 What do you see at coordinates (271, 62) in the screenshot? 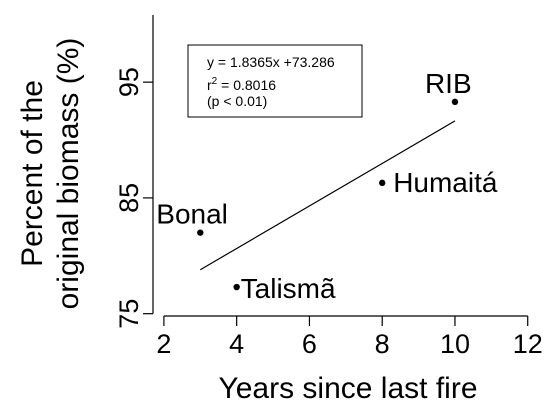
I see `equation-text: y = 1.8365x +73.286` at bounding box center [271, 62].